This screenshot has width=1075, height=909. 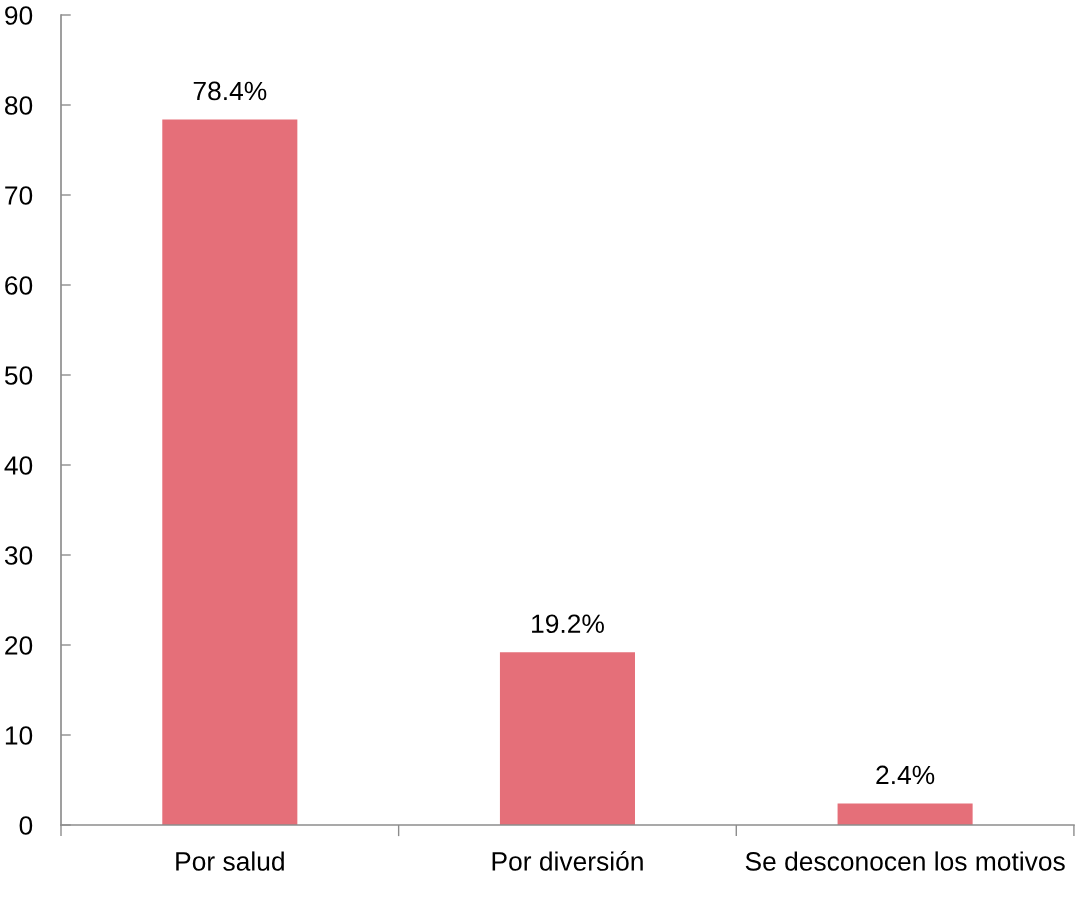 What do you see at coordinates (19, 645) in the screenshot?
I see `y-tick-label: 20` at bounding box center [19, 645].